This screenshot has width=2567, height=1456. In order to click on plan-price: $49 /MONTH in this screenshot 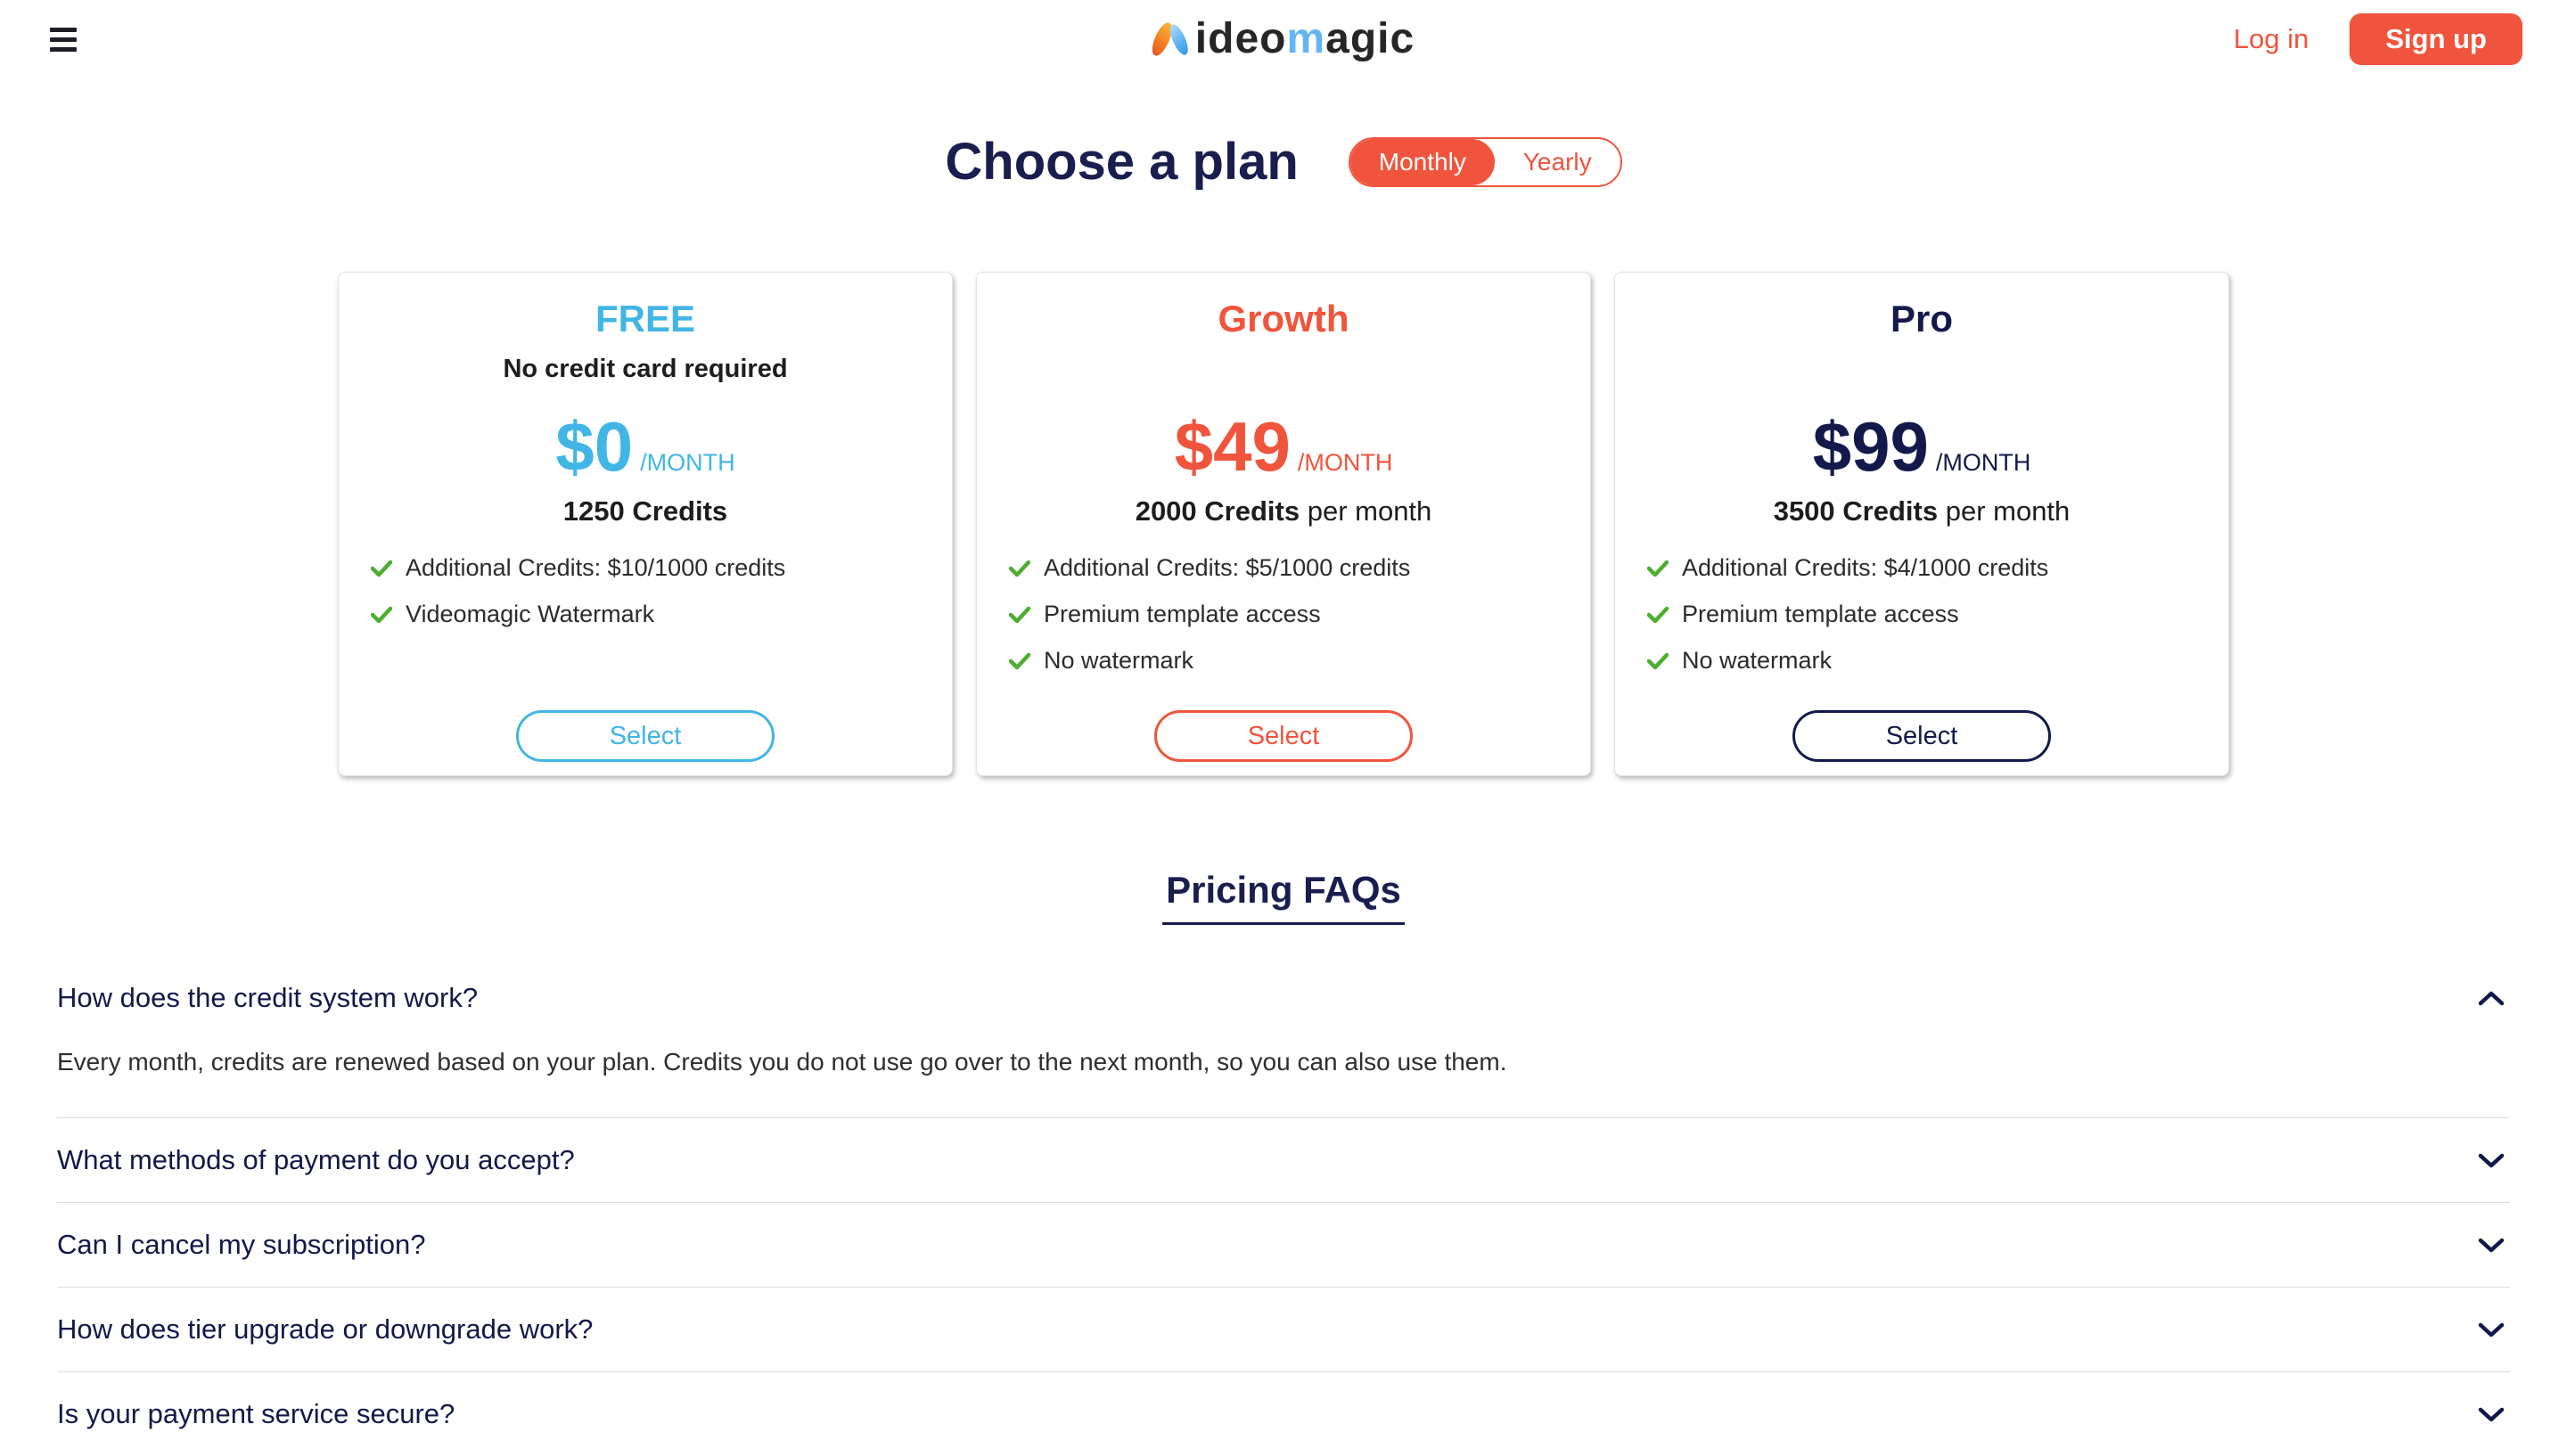, I will do `click(1283, 446)`.